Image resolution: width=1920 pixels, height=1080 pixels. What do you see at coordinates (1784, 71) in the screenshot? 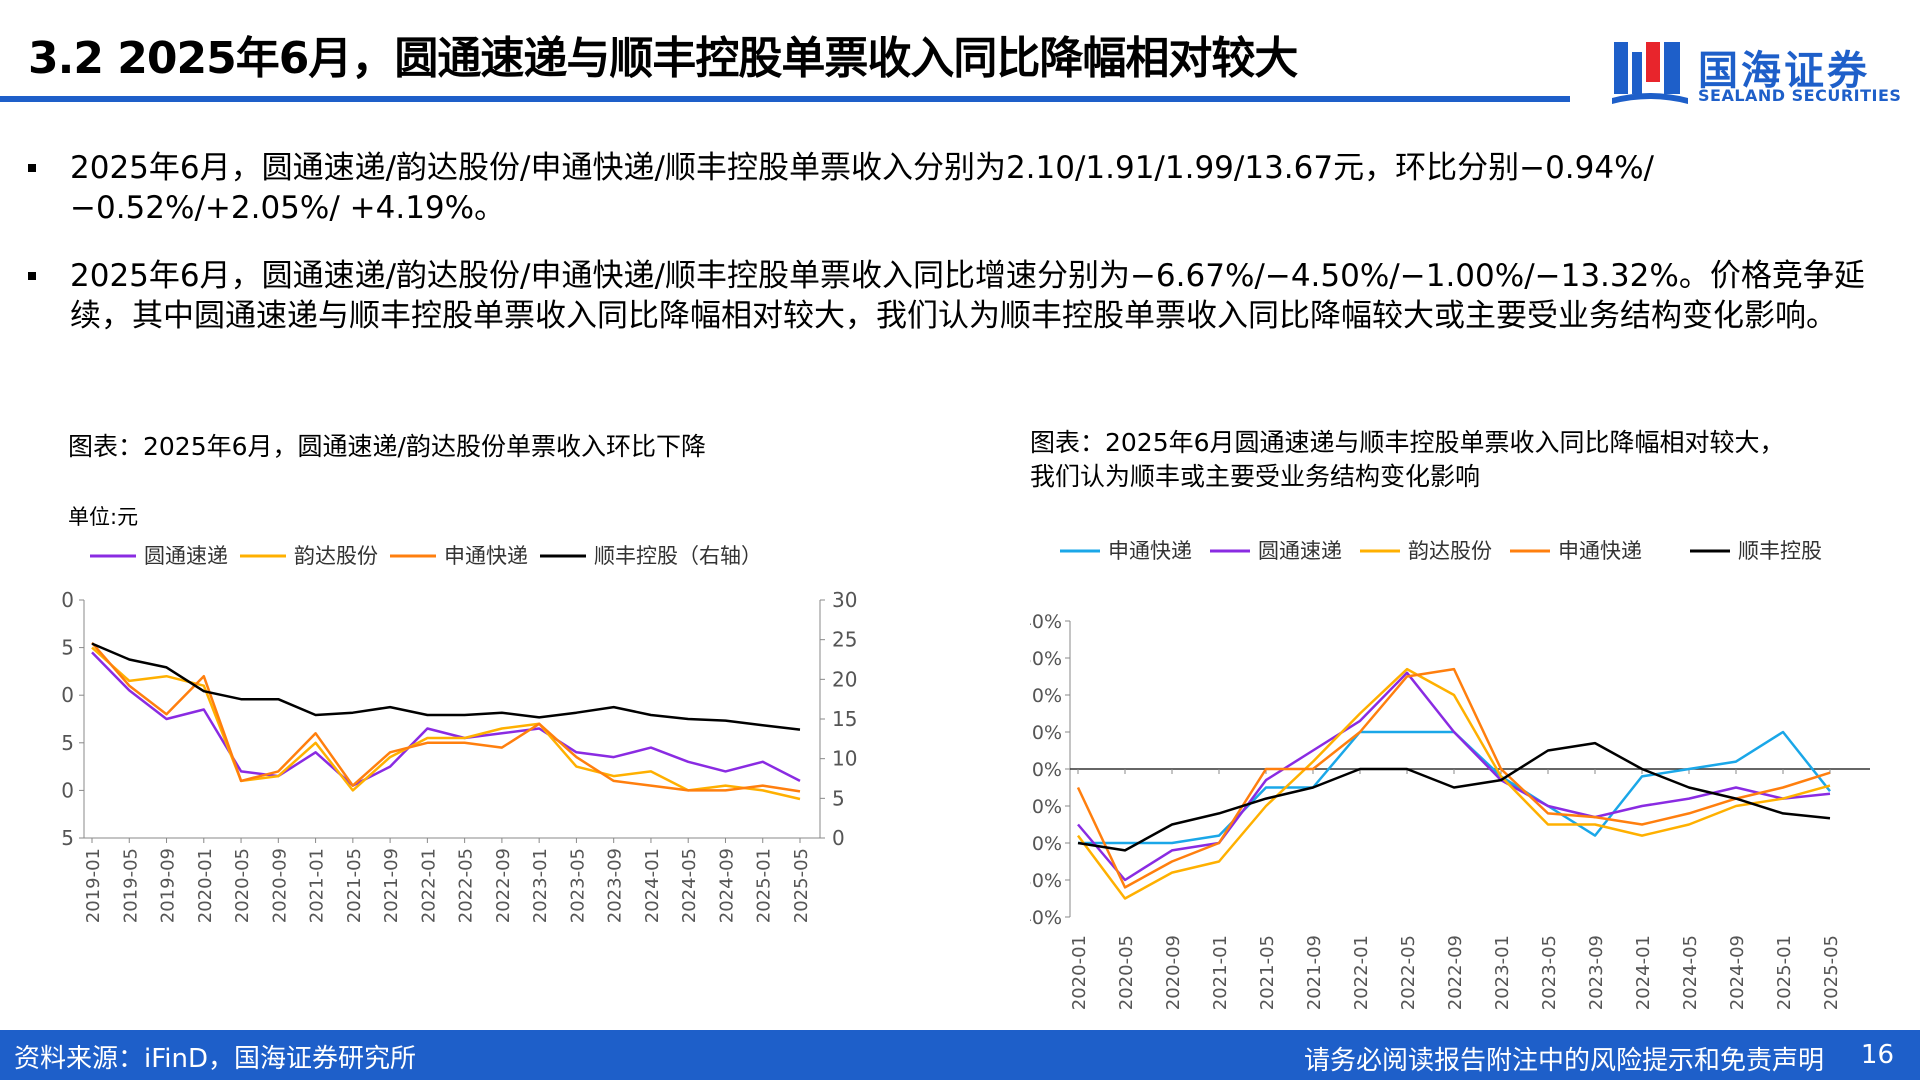
I see `logo-chinese-name: 国海证券` at bounding box center [1784, 71].